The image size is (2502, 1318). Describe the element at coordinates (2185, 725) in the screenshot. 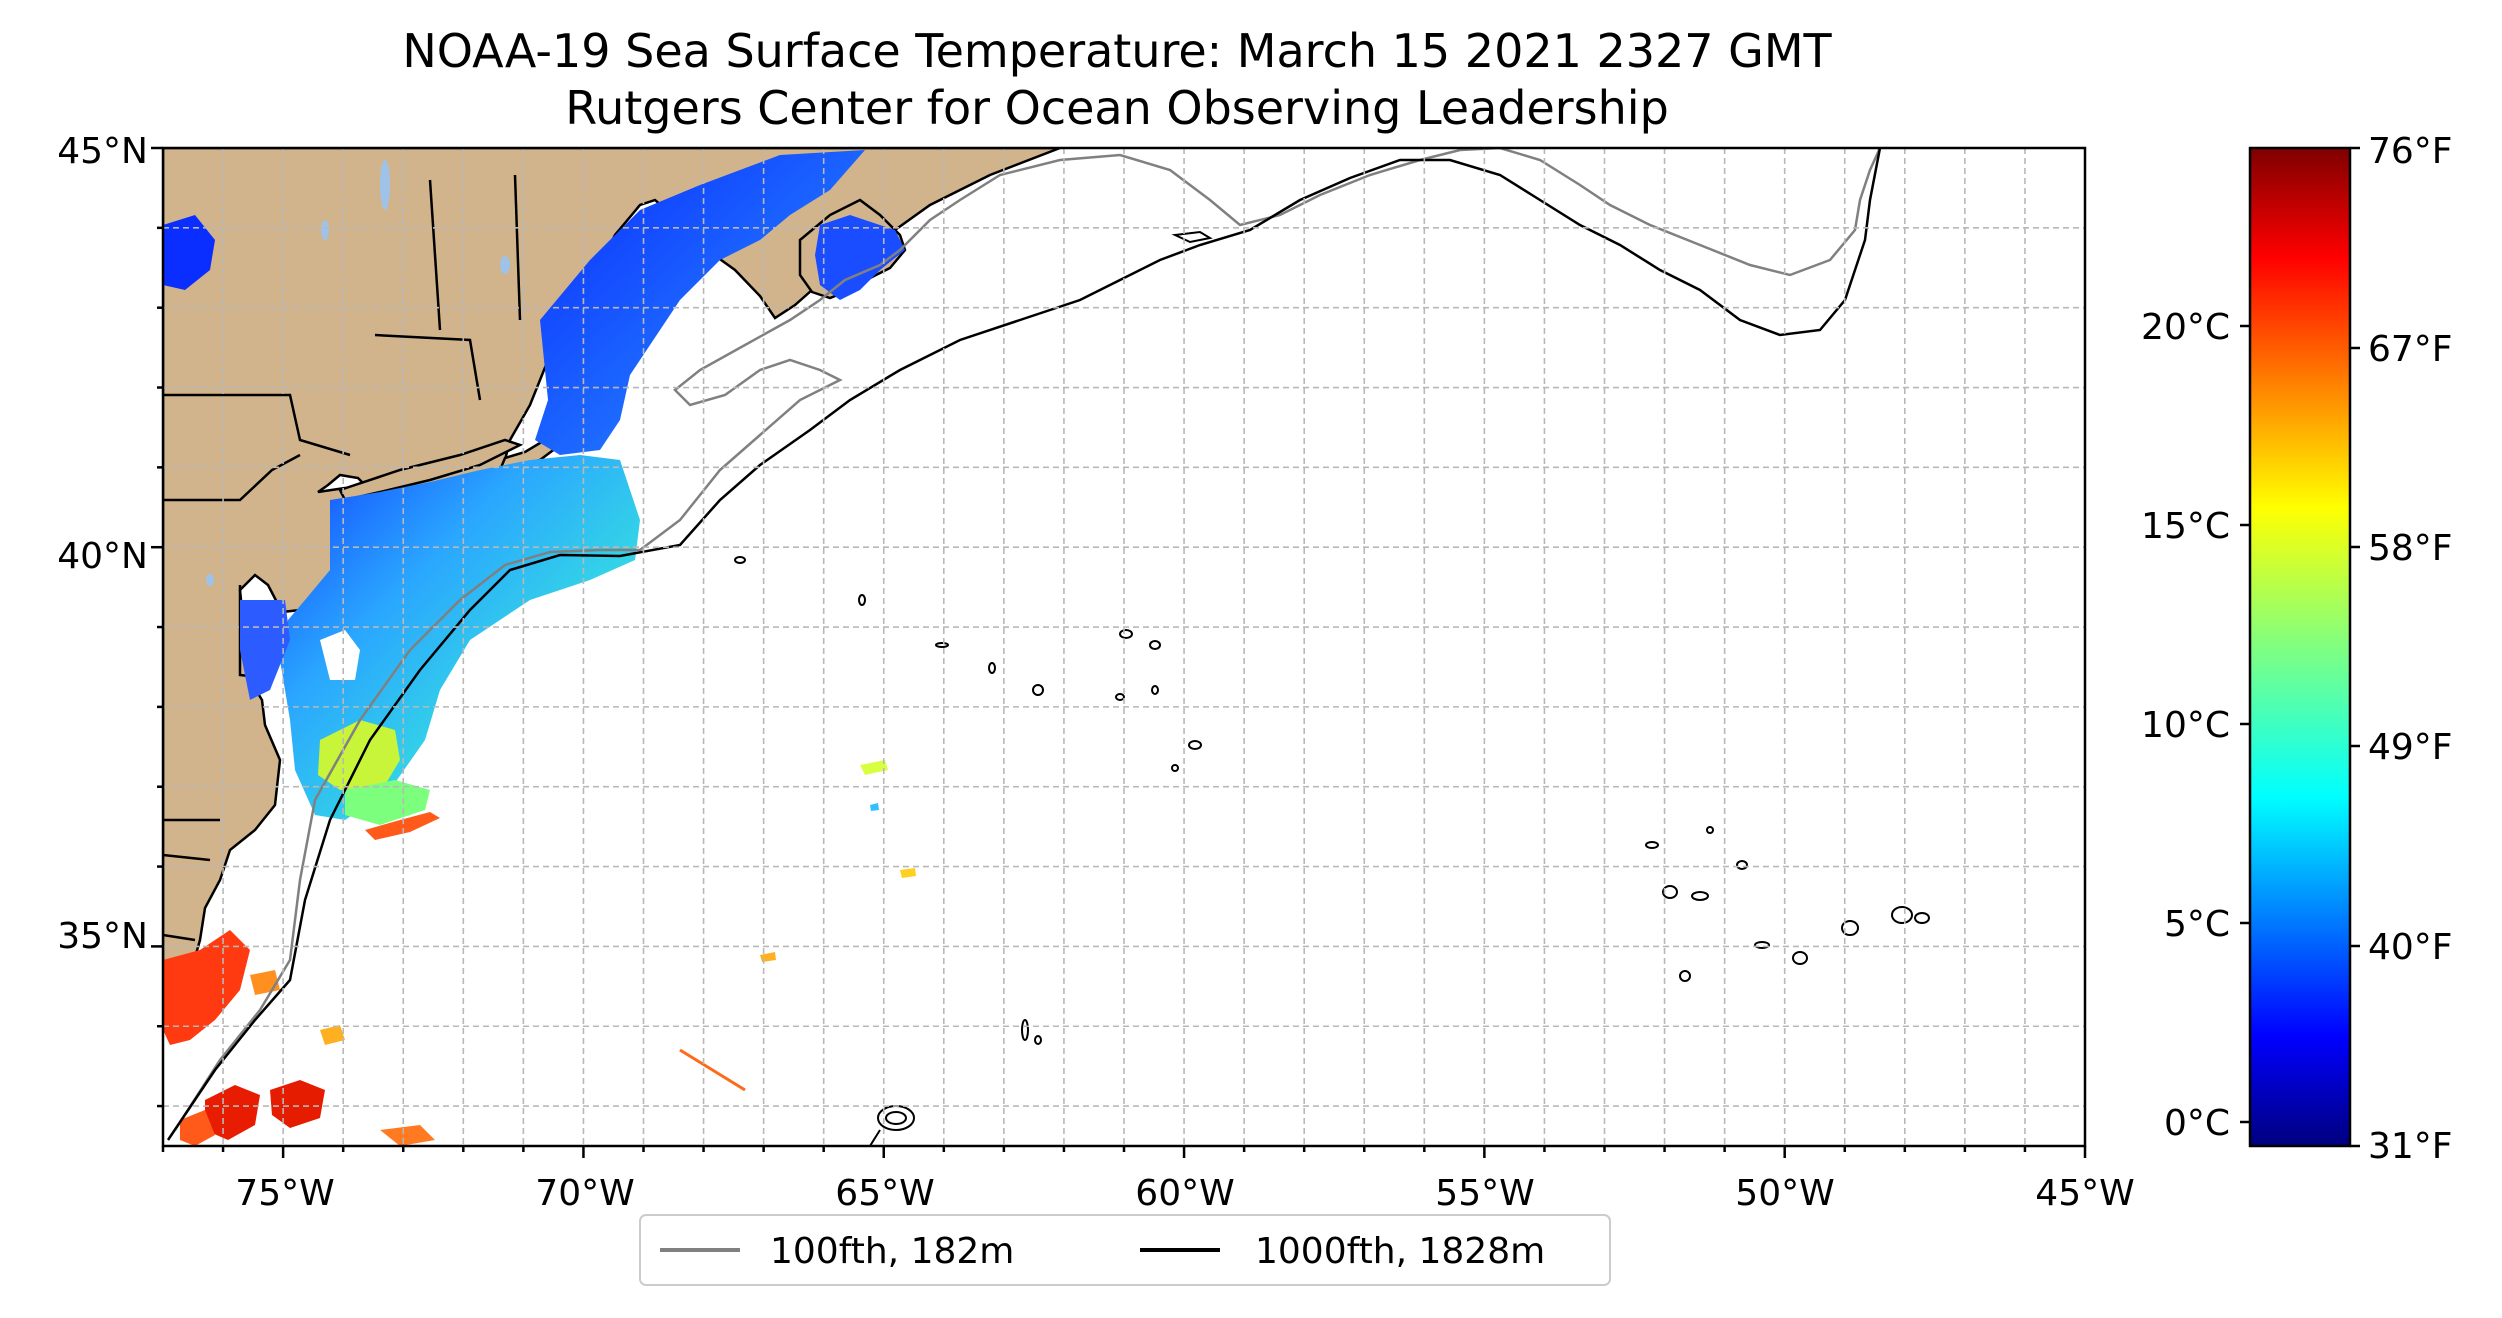

I see `colorbar-c-tick: 10°C` at that location.